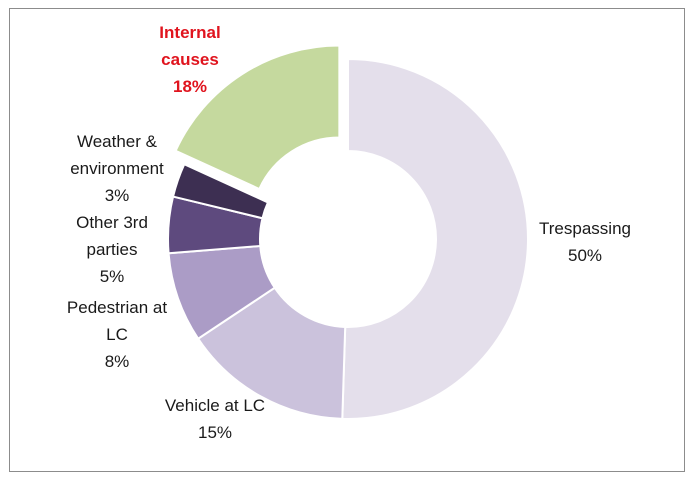  Describe the element at coordinates (112, 222) in the screenshot. I see `label-line: Other 3rd` at that location.